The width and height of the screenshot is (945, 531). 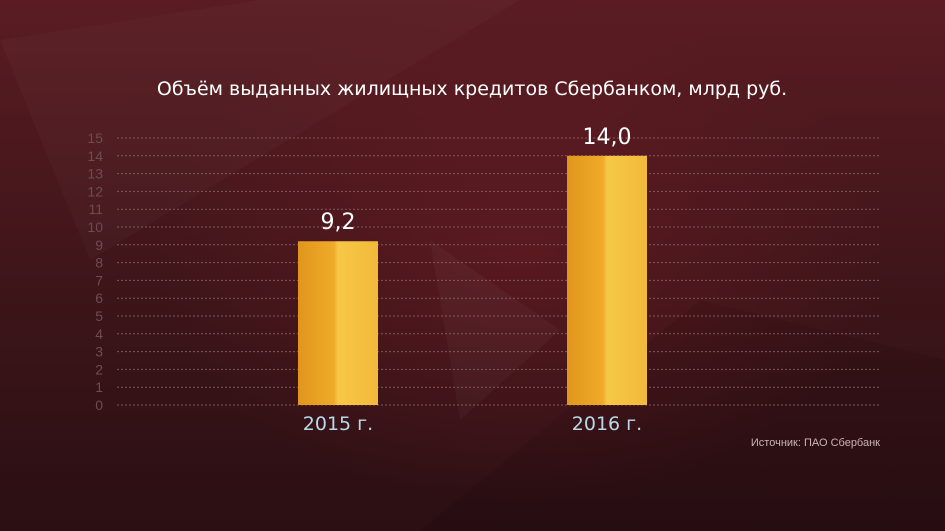 I want to click on y-tick-label: 10, so click(x=95, y=227).